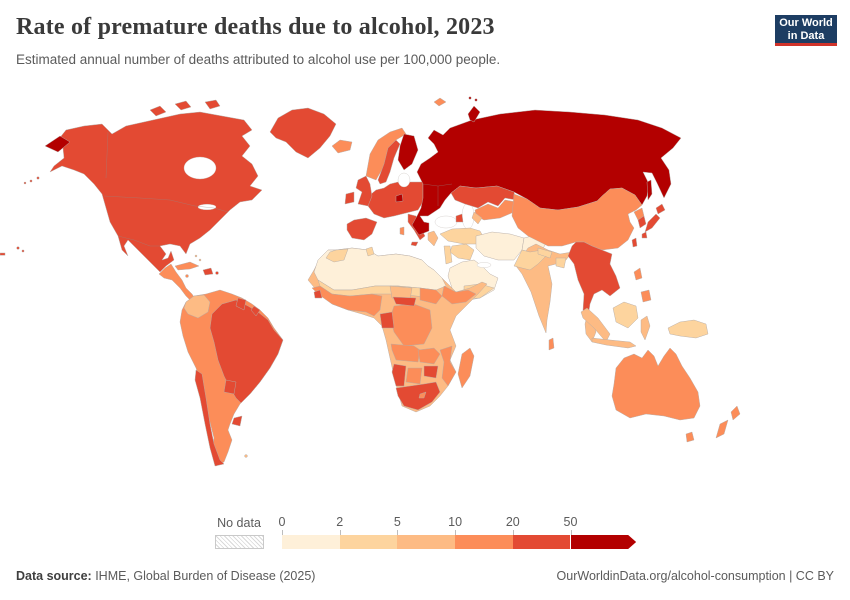 This screenshot has height=600, width=850. Describe the element at coordinates (649, 190) in the screenshot. I see `region-sakhalin` at that location.